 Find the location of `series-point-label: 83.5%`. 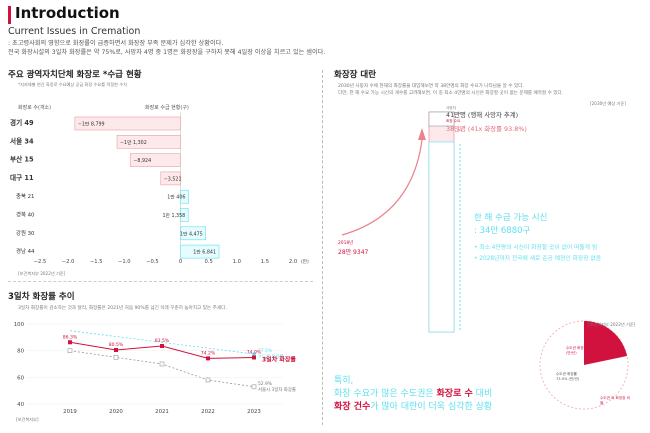

series-point-label: 83.5% is located at coordinates (162, 341).